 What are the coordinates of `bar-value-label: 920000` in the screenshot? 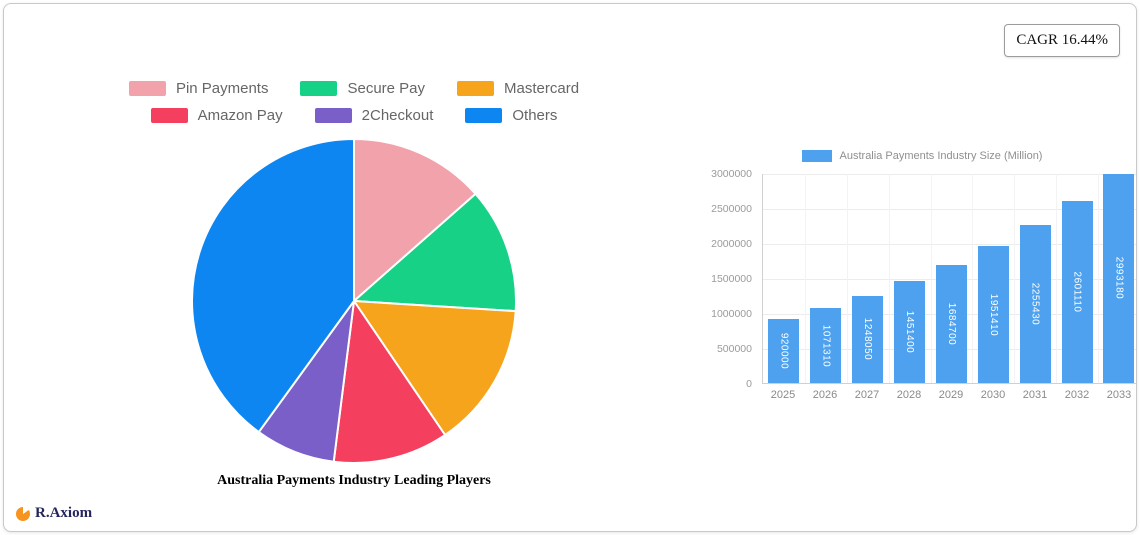 It's located at (784, 350).